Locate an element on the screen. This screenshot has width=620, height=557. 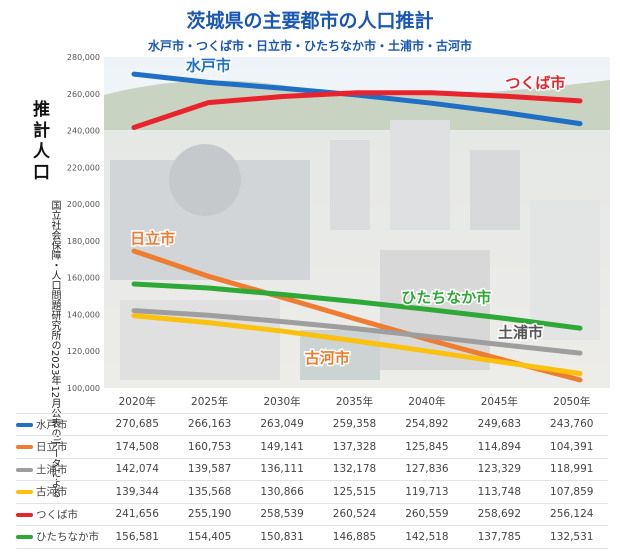
value-cell: 255,190 is located at coordinates (209, 514).